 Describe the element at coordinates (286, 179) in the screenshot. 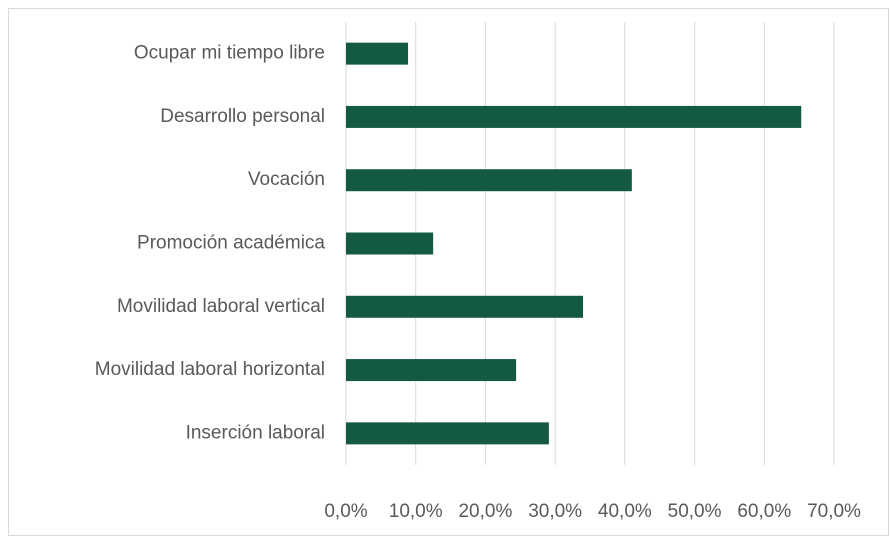

I see `y-tick-label: Vocación` at that location.